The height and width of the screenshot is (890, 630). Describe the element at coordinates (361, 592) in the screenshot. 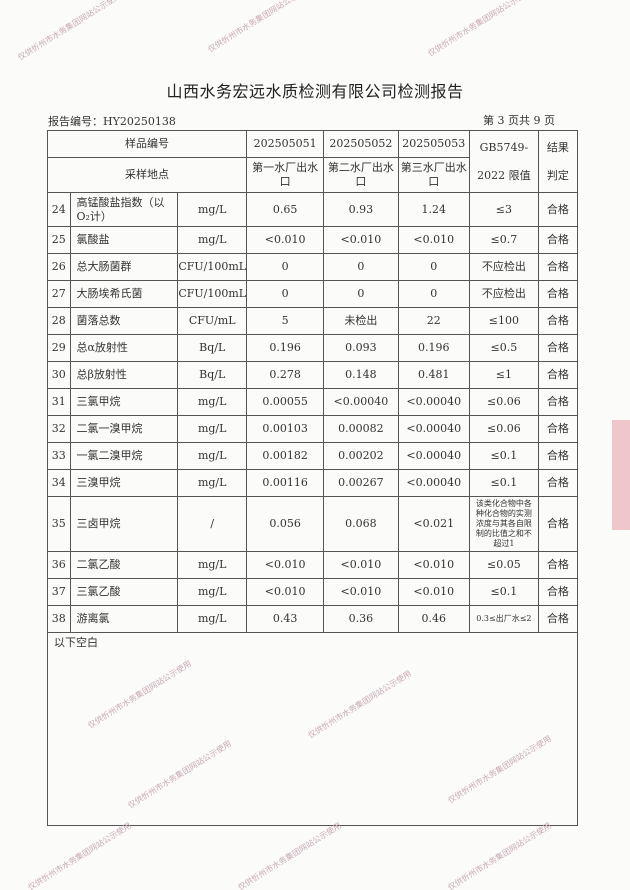

I see `cell-v2: <0.010` at that location.